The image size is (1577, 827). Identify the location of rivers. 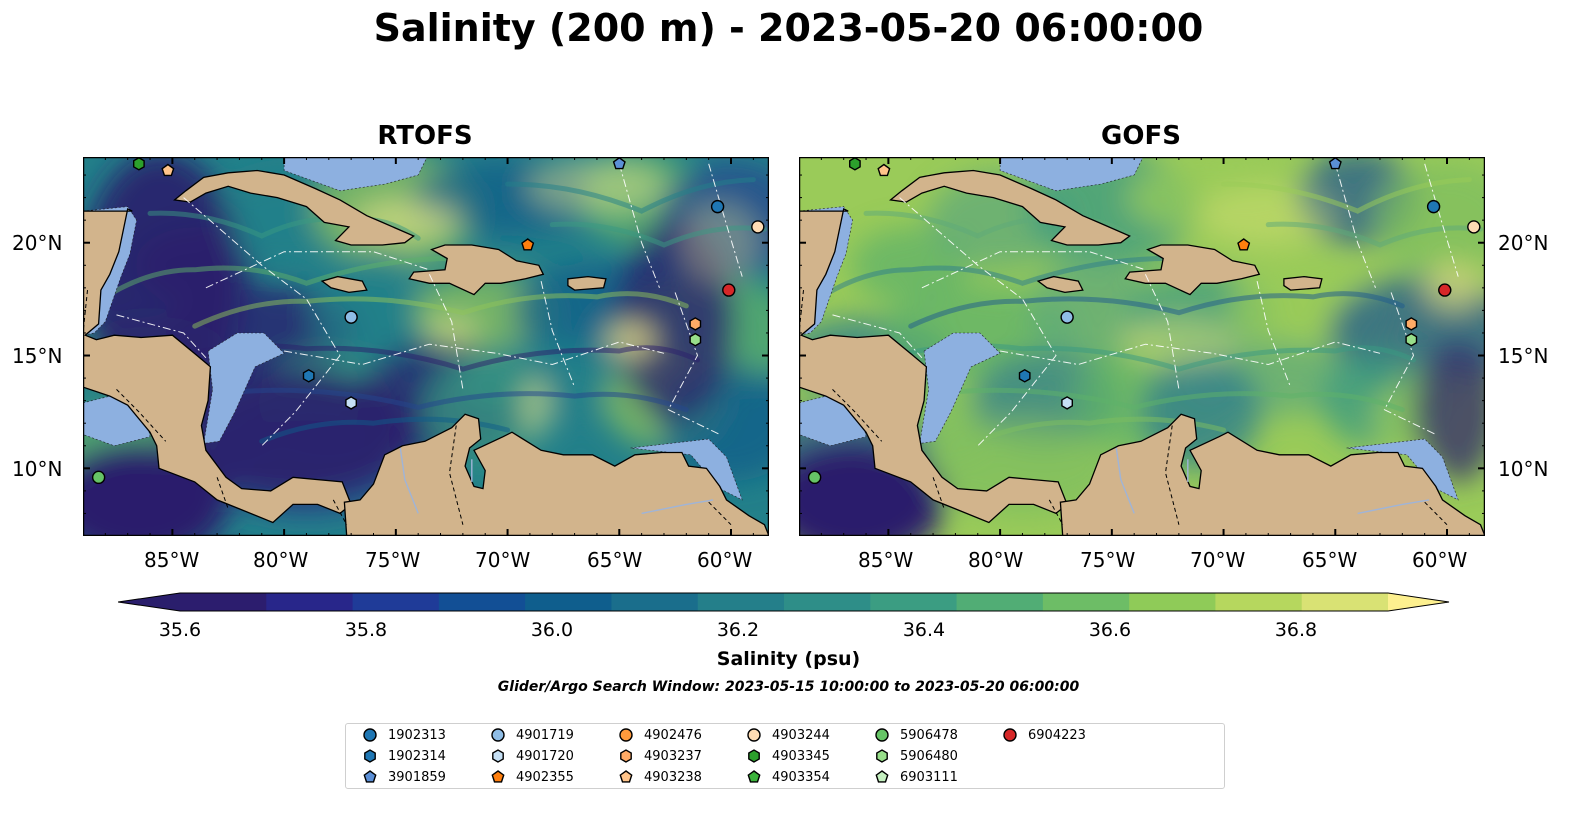
(1272, 481).